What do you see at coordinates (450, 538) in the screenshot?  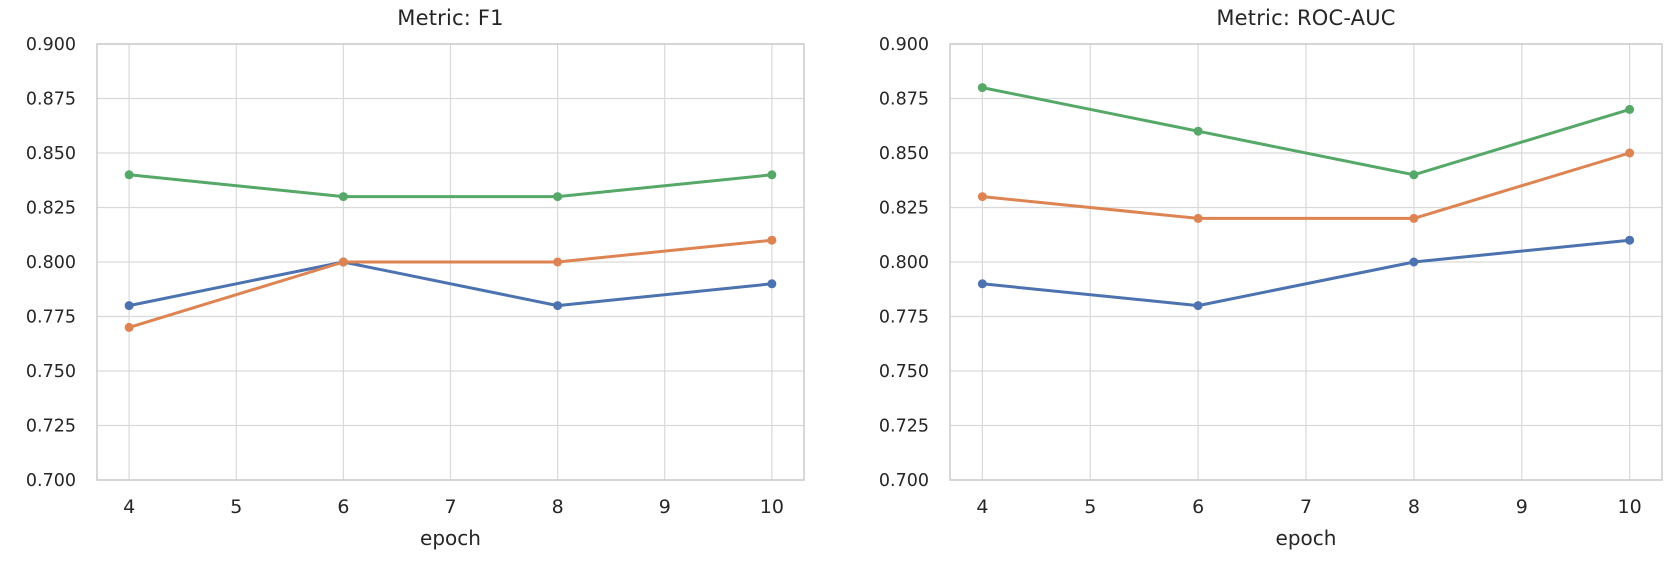 I see `x-axis-label-f1: epoch` at bounding box center [450, 538].